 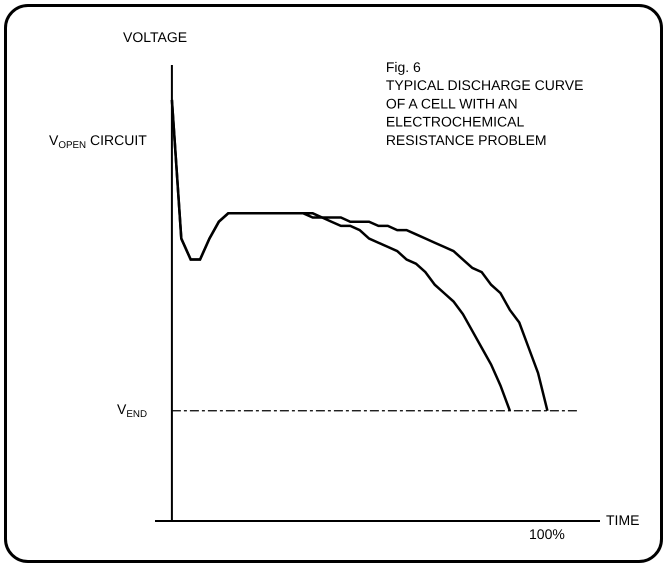 What do you see at coordinates (155, 37) in the screenshot?
I see `y-axis-title: VOLTAGE` at bounding box center [155, 37].